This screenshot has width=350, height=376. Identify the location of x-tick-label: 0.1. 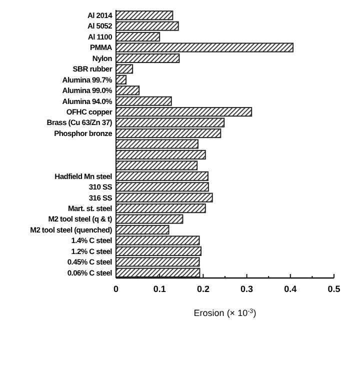
(159, 289).